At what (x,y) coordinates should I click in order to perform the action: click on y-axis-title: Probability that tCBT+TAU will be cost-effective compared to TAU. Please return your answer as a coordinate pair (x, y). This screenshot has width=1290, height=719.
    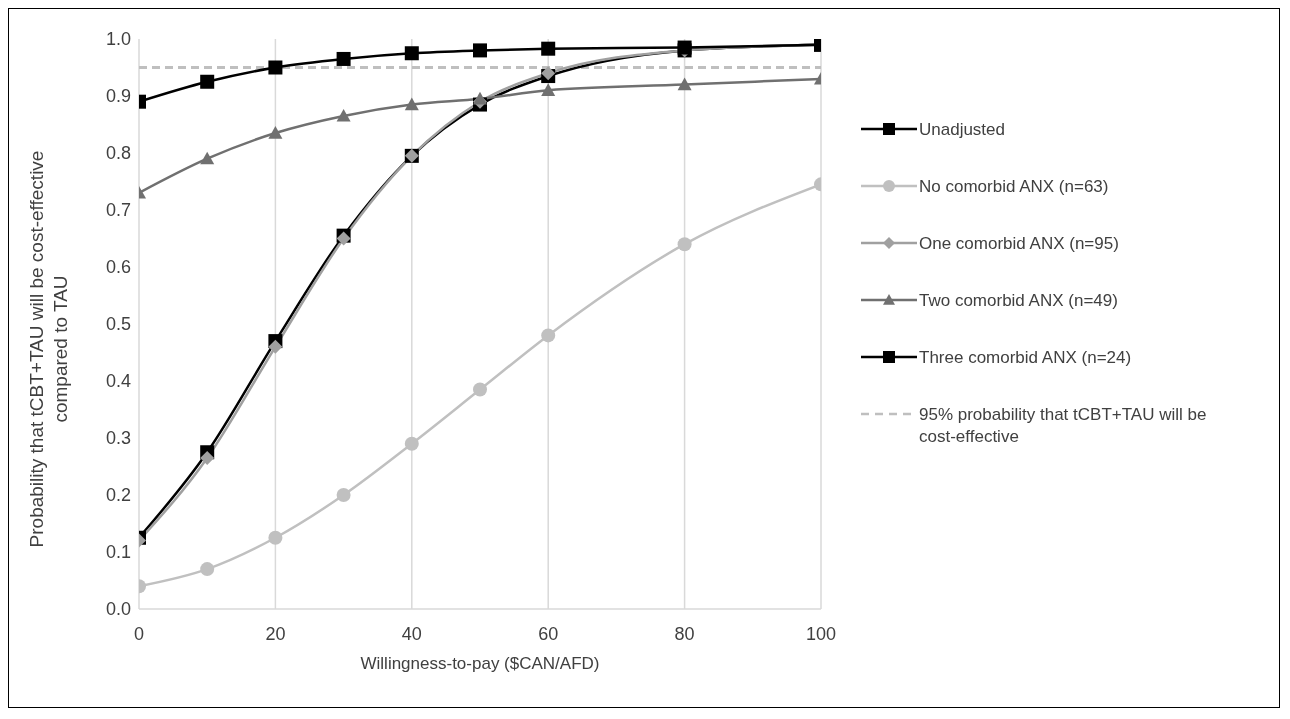
    Looking at the image, I should click on (48, 349).